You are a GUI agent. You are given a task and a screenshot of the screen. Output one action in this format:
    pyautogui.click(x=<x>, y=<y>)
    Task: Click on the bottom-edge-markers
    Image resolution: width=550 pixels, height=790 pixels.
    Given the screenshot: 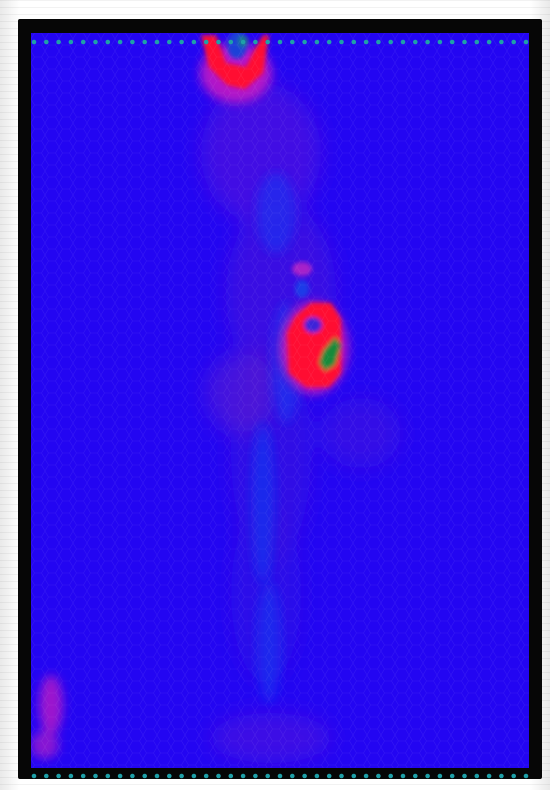 What is the action you would take?
    pyautogui.click(x=280, y=771)
    